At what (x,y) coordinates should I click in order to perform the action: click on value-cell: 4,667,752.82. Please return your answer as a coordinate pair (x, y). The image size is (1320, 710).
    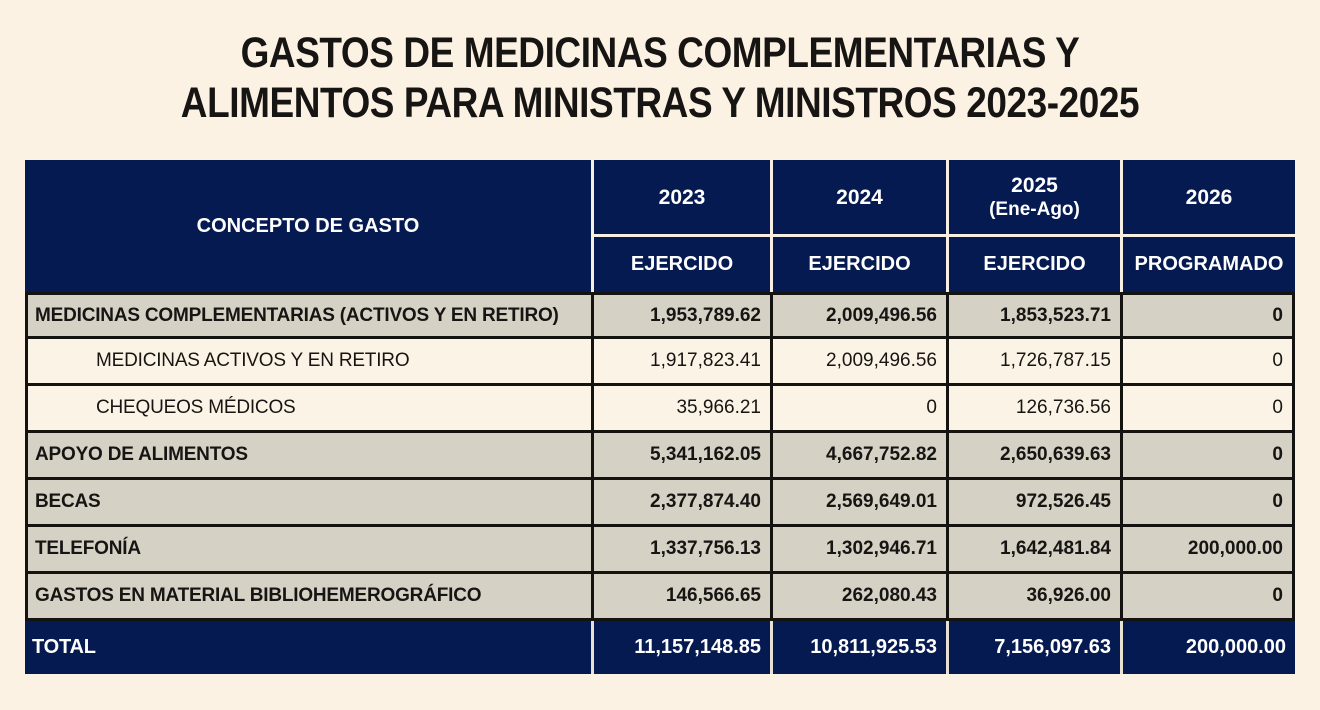
    Looking at the image, I should click on (861, 456).